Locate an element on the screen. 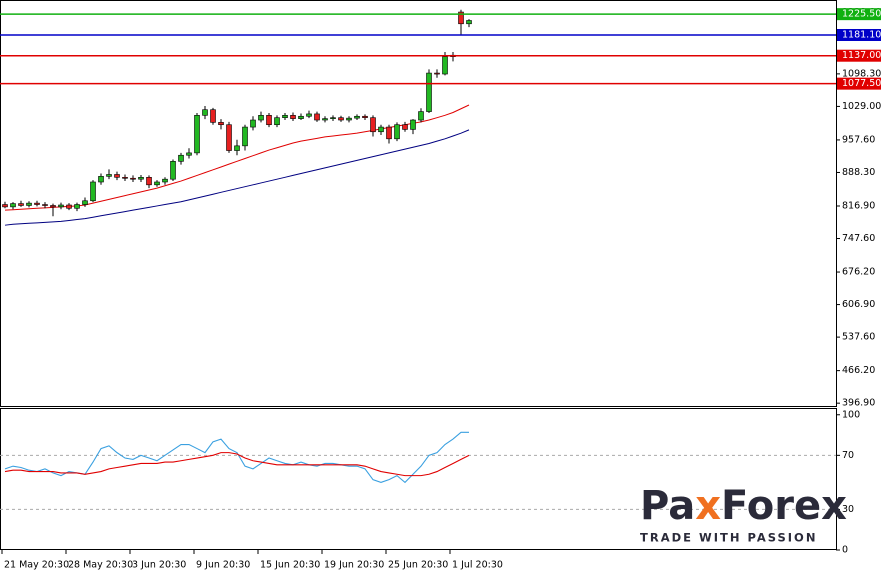 The width and height of the screenshot is (886, 572). logo-part: Pa is located at coordinates (667, 506).